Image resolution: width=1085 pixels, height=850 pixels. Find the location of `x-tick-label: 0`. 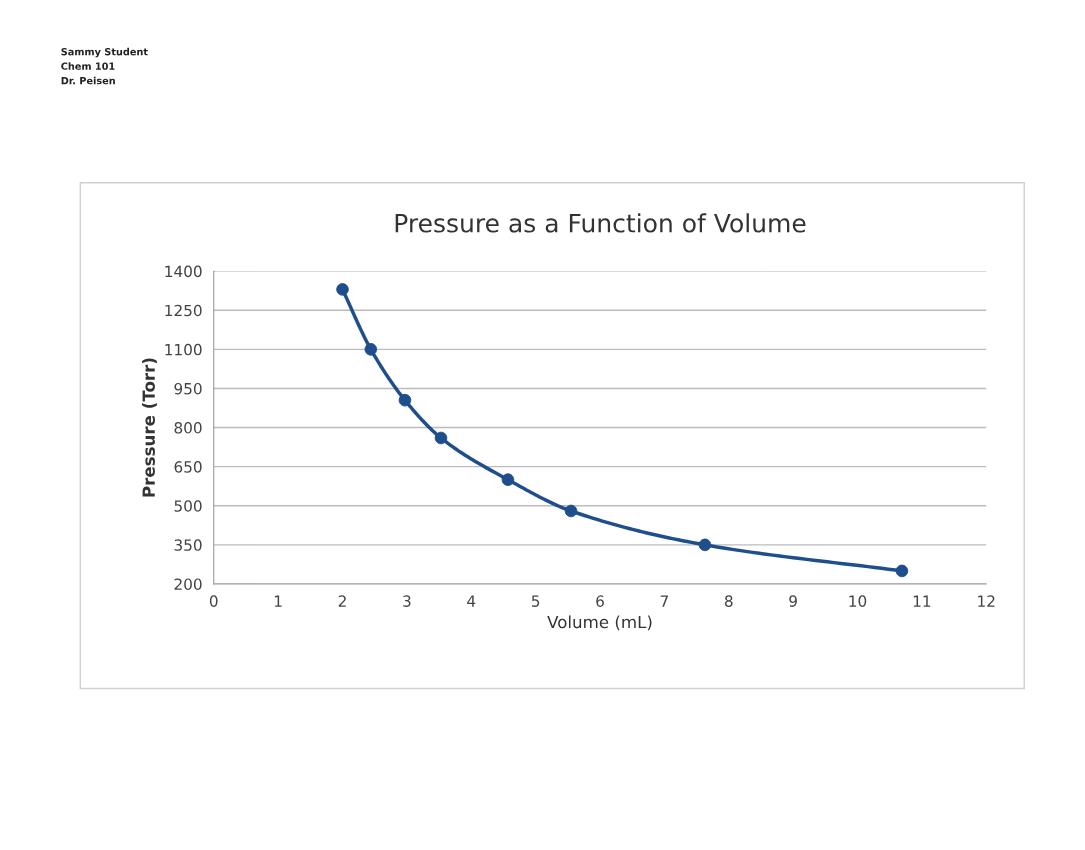

x-tick-label: 0 is located at coordinates (213, 601).